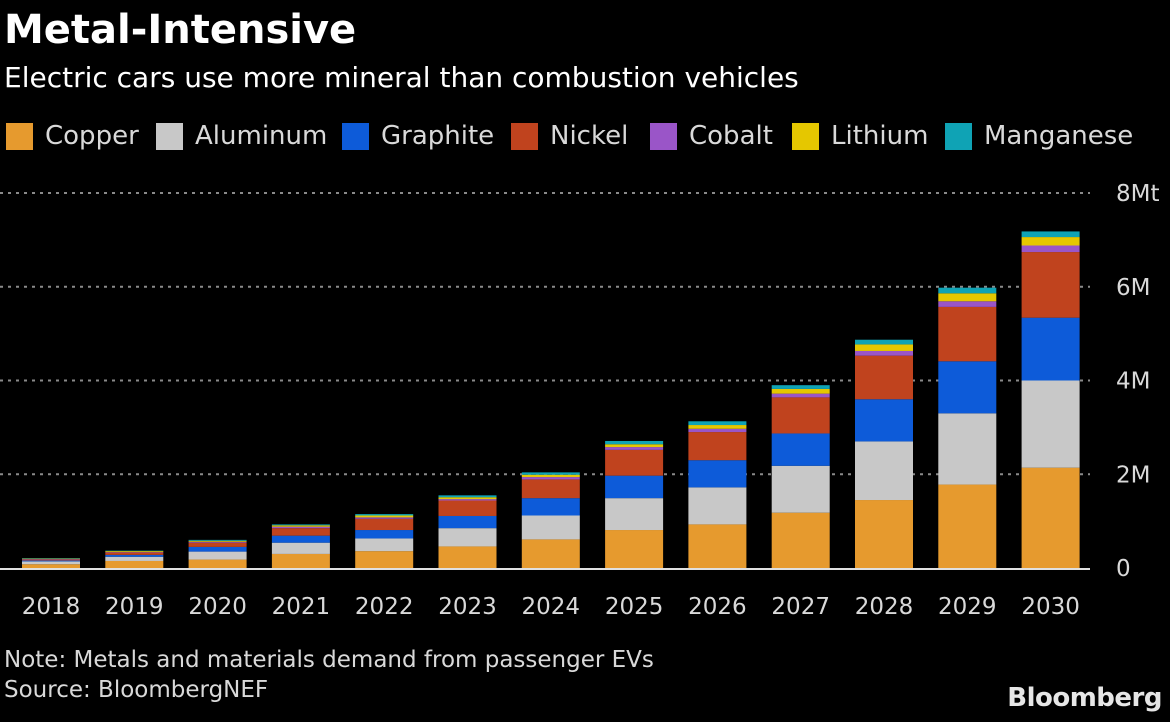 Image resolution: width=1170 pixels, height=722 pixels. I want to click on bar-cobalt-2022, so click(384, 518).